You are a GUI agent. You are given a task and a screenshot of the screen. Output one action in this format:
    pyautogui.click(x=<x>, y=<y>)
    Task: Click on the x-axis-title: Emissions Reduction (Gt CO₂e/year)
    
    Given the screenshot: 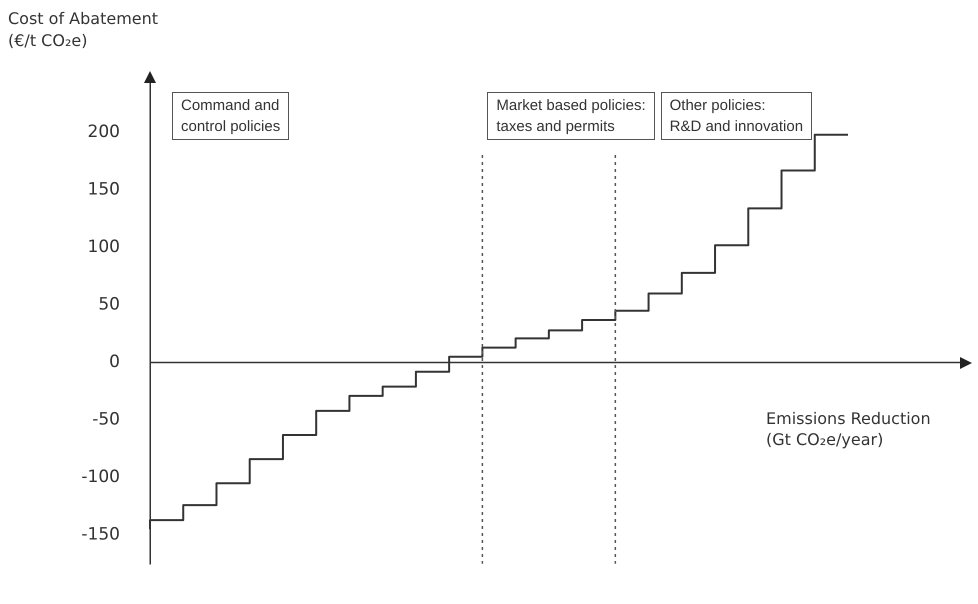 What is the action you would take?
    pyautogui.click(x=848, y=429)
    